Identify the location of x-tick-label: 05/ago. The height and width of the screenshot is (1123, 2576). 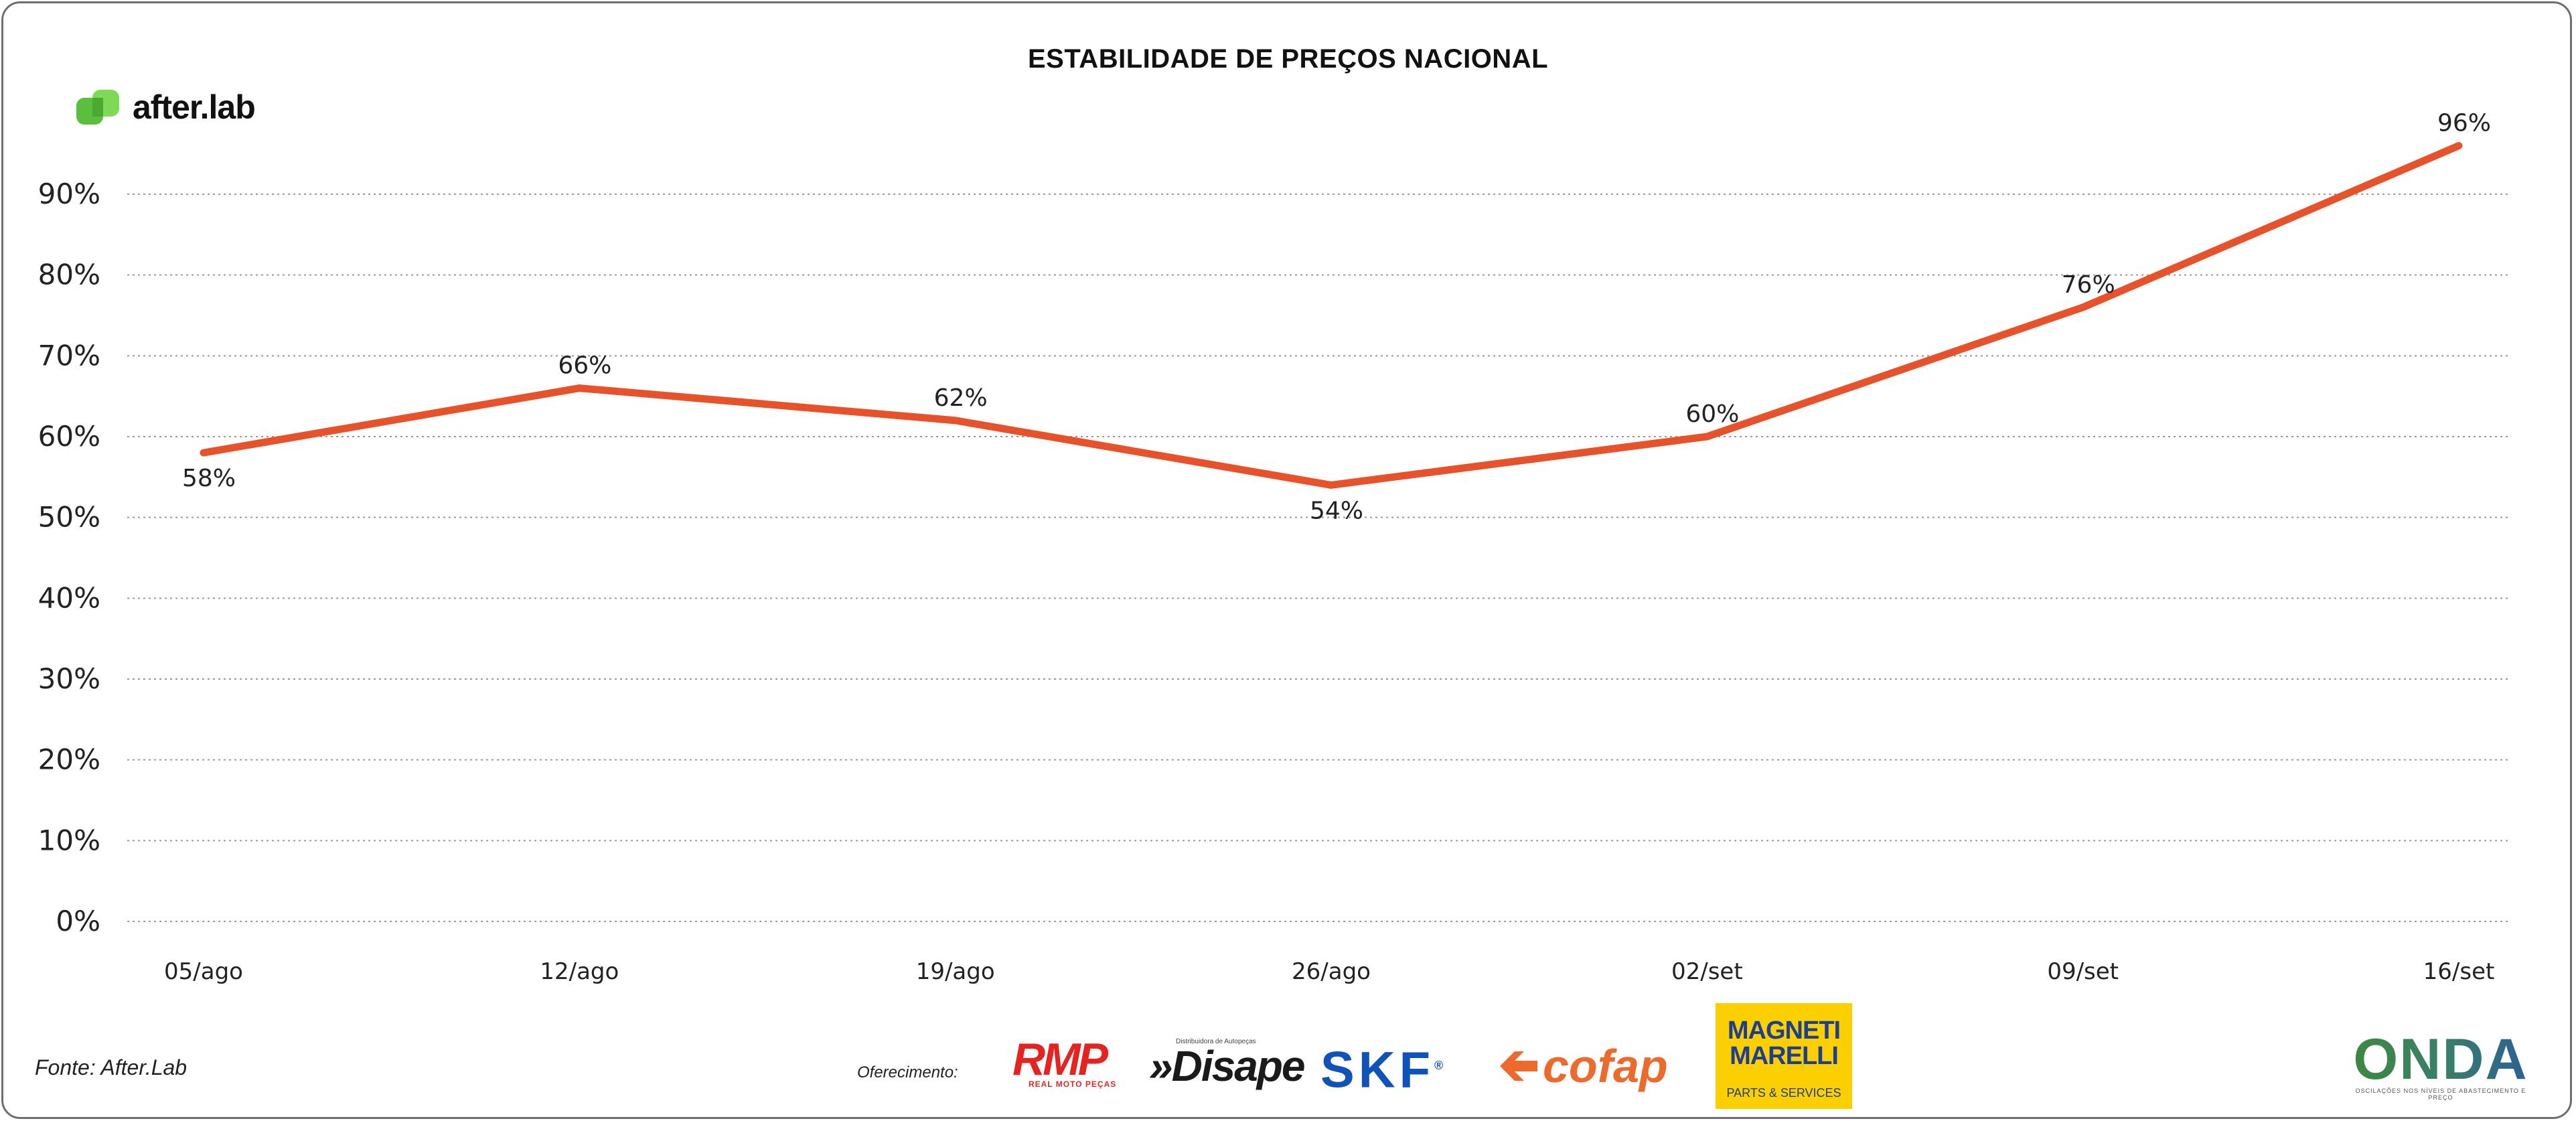
(204, 971).